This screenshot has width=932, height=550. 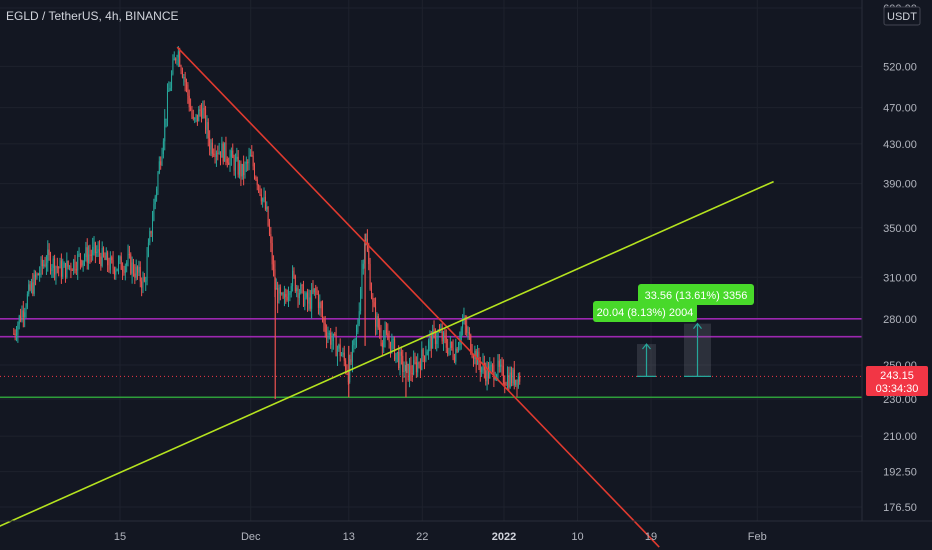 I want to click on currency-badge-label: USDT, so click(x=902, y=17).